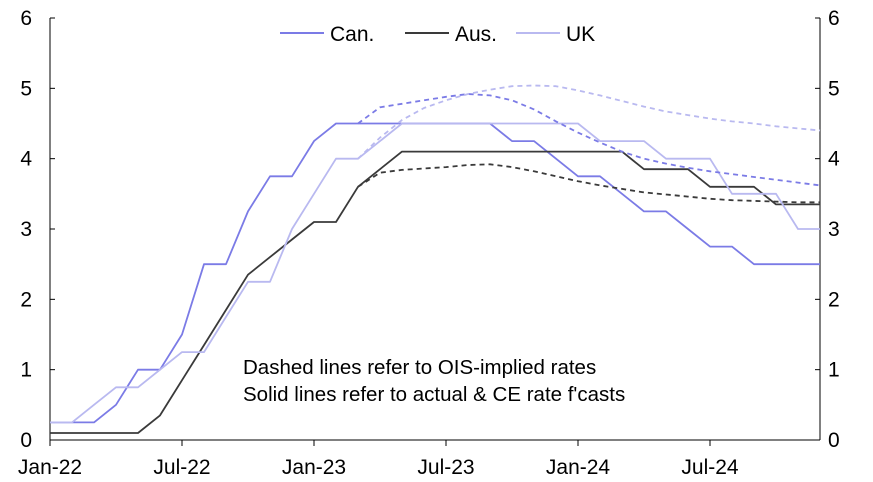  Describe the element at coordinates (834, 88) in the screenshot. I see `y-tick-label-right: 5` at that location.